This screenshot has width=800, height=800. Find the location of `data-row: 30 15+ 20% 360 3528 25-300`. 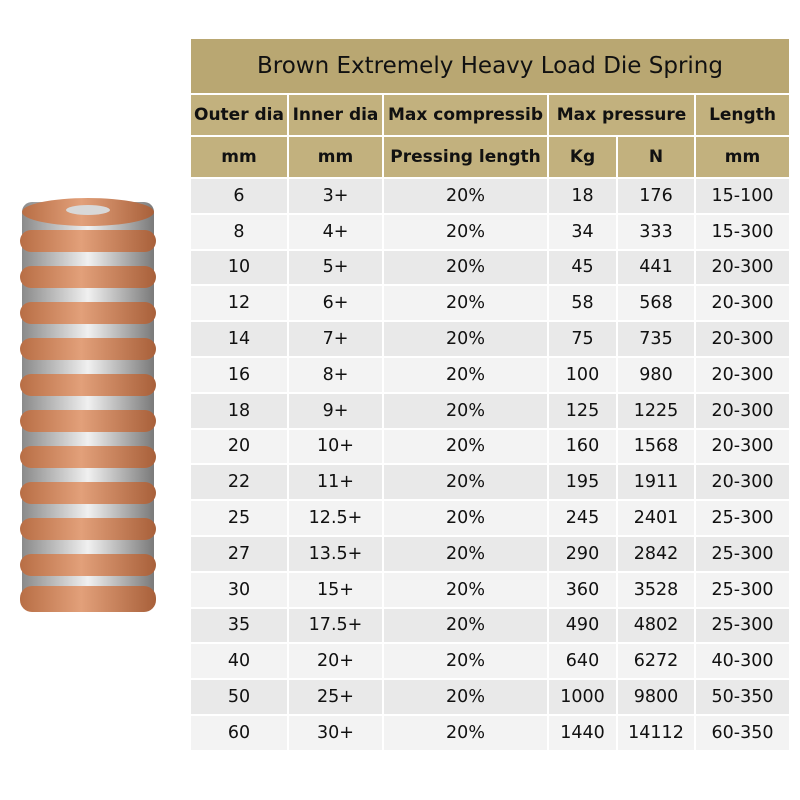

data-row: 30 15+ 20% 360 3528 25-300 is located at coordinates (490, 589).